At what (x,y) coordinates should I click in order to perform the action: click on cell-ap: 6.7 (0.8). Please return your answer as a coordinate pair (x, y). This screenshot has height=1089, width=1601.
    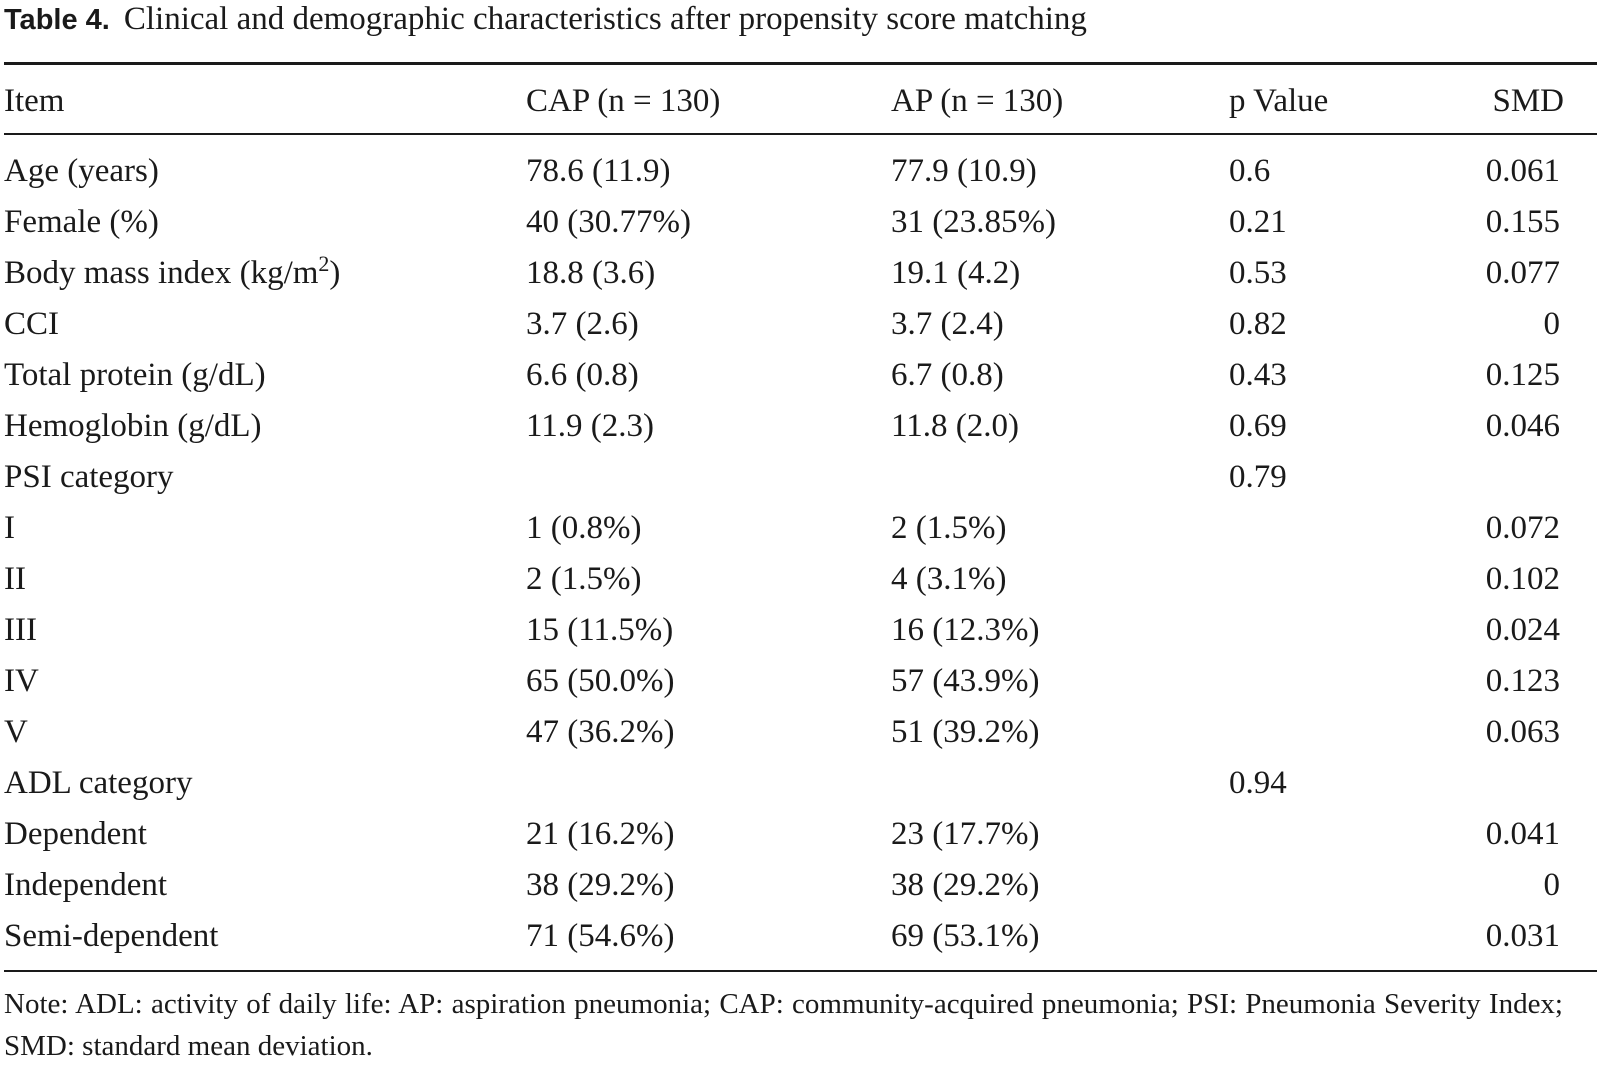
    Looking at the image, I should click on (947, 375).